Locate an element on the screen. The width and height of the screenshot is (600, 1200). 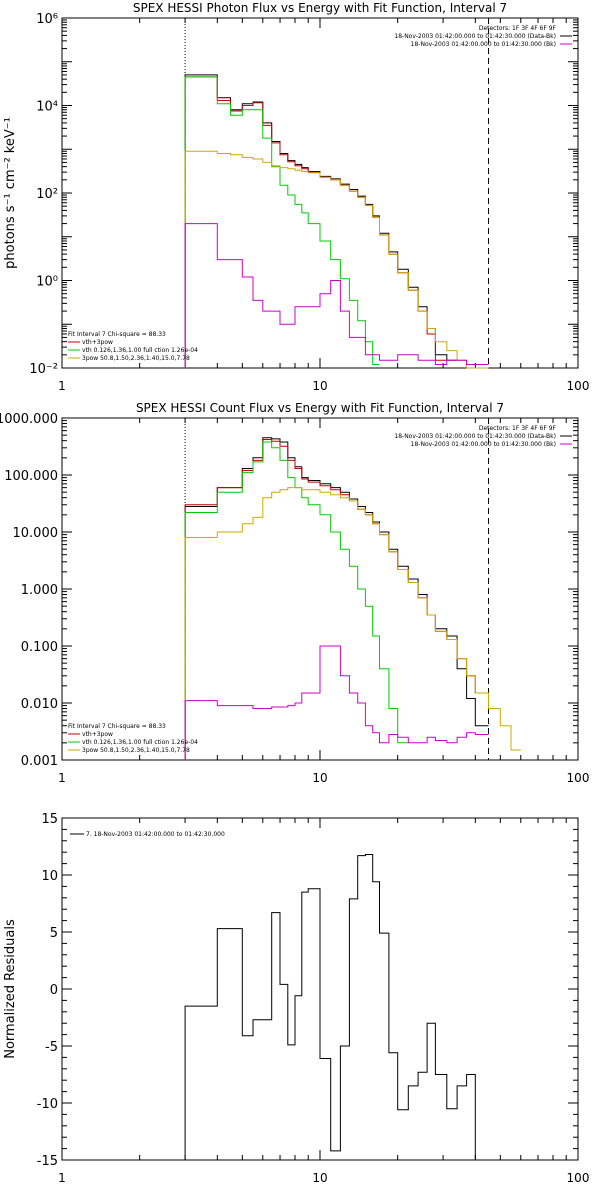
resid-ytick-label: -5 is located at coordinates (51, 1047).